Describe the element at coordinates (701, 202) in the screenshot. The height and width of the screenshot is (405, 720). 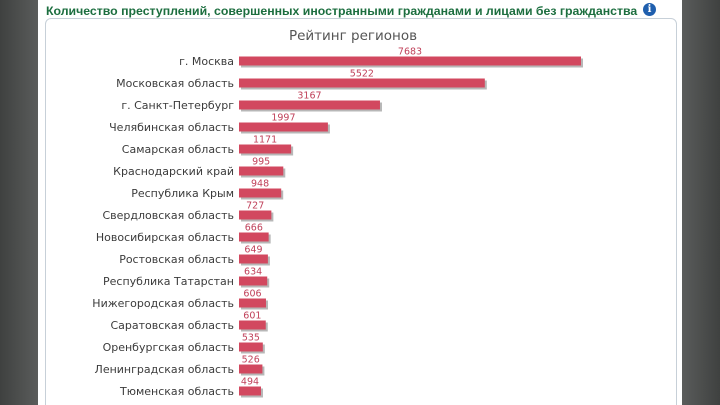
I see `right-backdrop` at that location.